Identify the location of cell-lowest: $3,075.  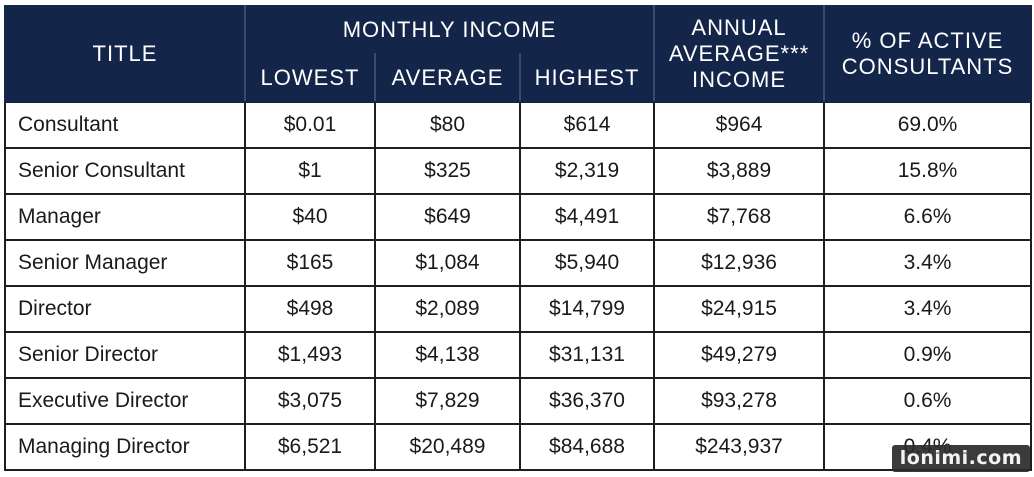
(310, 401).